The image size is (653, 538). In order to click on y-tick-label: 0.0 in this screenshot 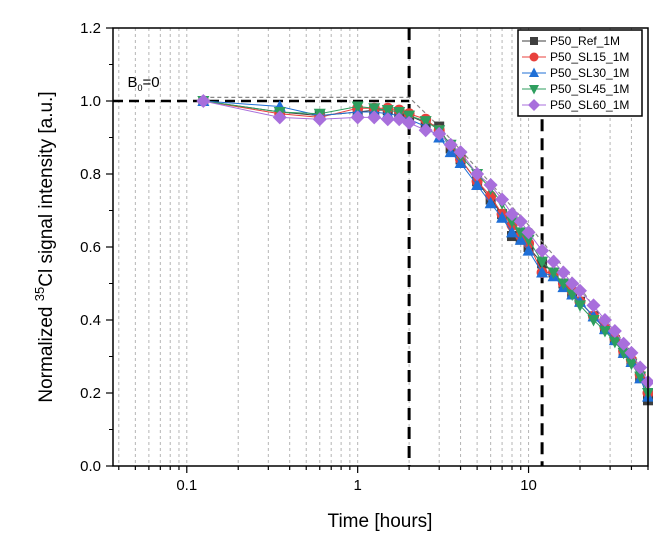, I will do `click(90, 466)`.